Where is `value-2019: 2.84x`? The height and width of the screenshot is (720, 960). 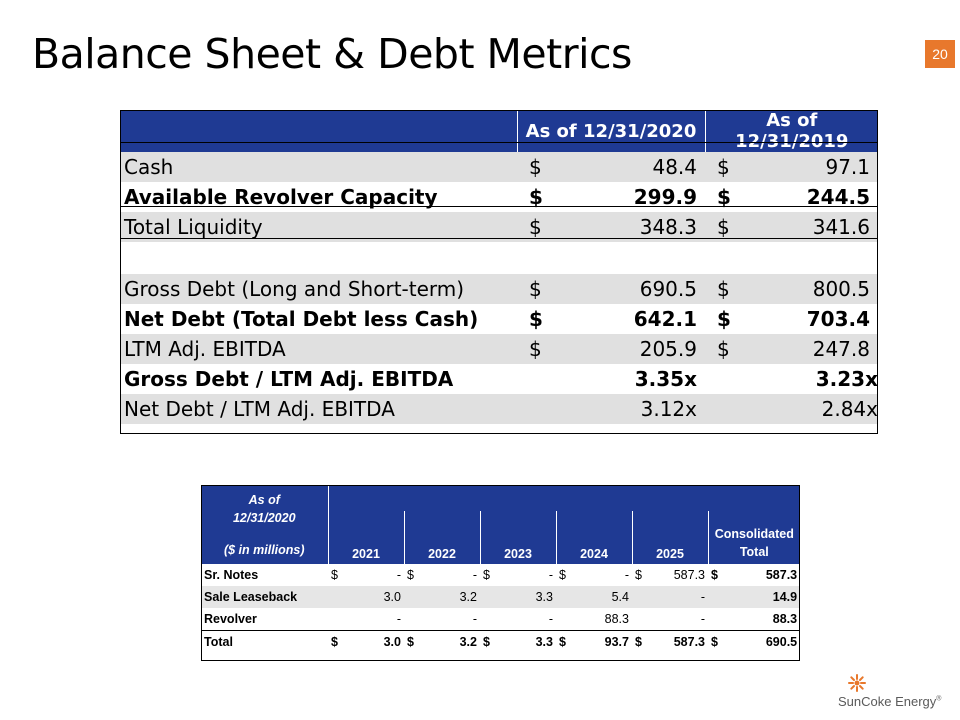
value-2019: 2.84x is located at coordinates (791, 409).